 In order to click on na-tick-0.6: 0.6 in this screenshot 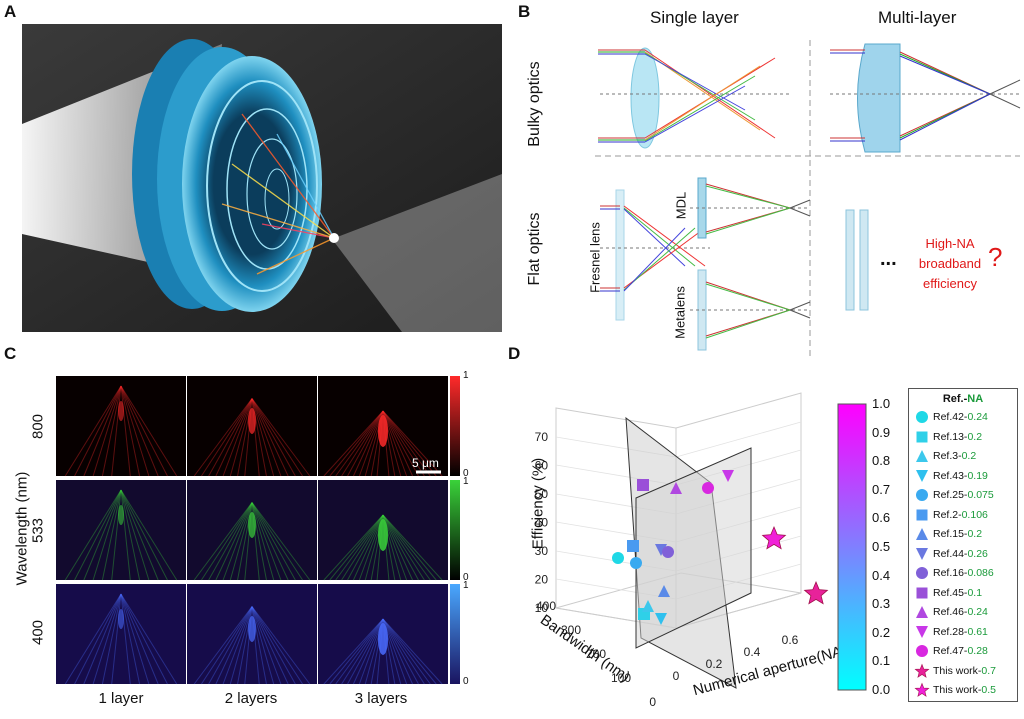, I will do `click(790, 640)`.